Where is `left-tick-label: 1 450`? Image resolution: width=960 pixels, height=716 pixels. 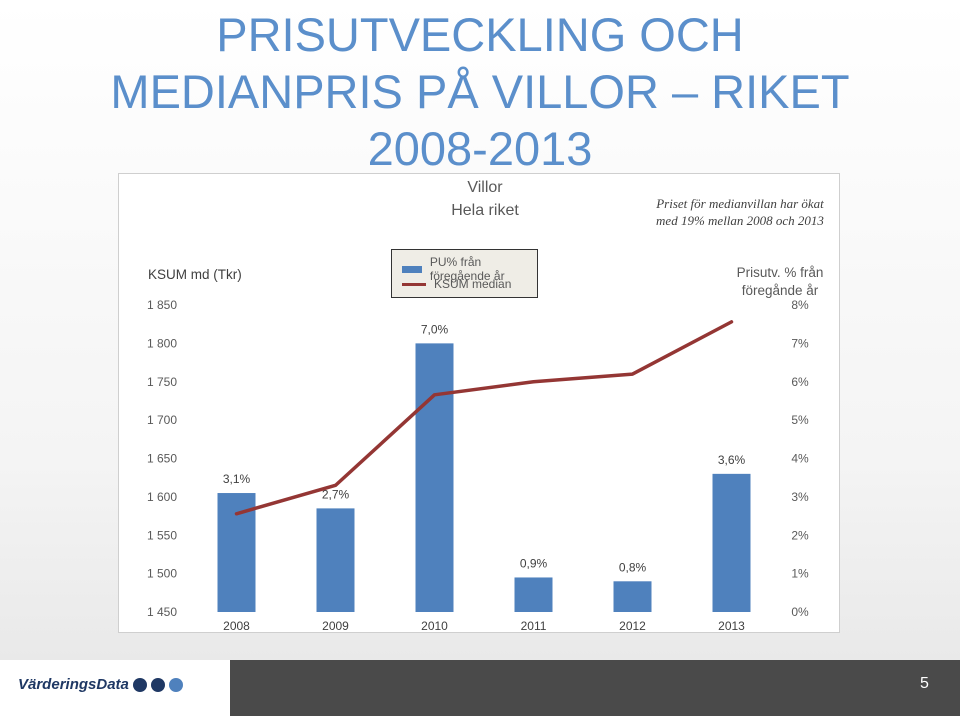
left-tick-label: 1 450 is located at coordinates (162, 612).